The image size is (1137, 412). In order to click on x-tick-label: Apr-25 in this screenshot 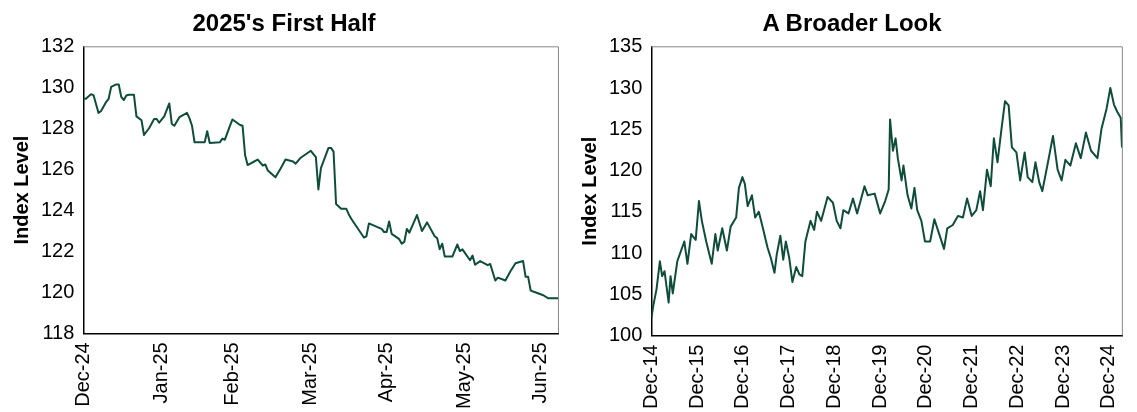, I will do `click(385, 372)`.